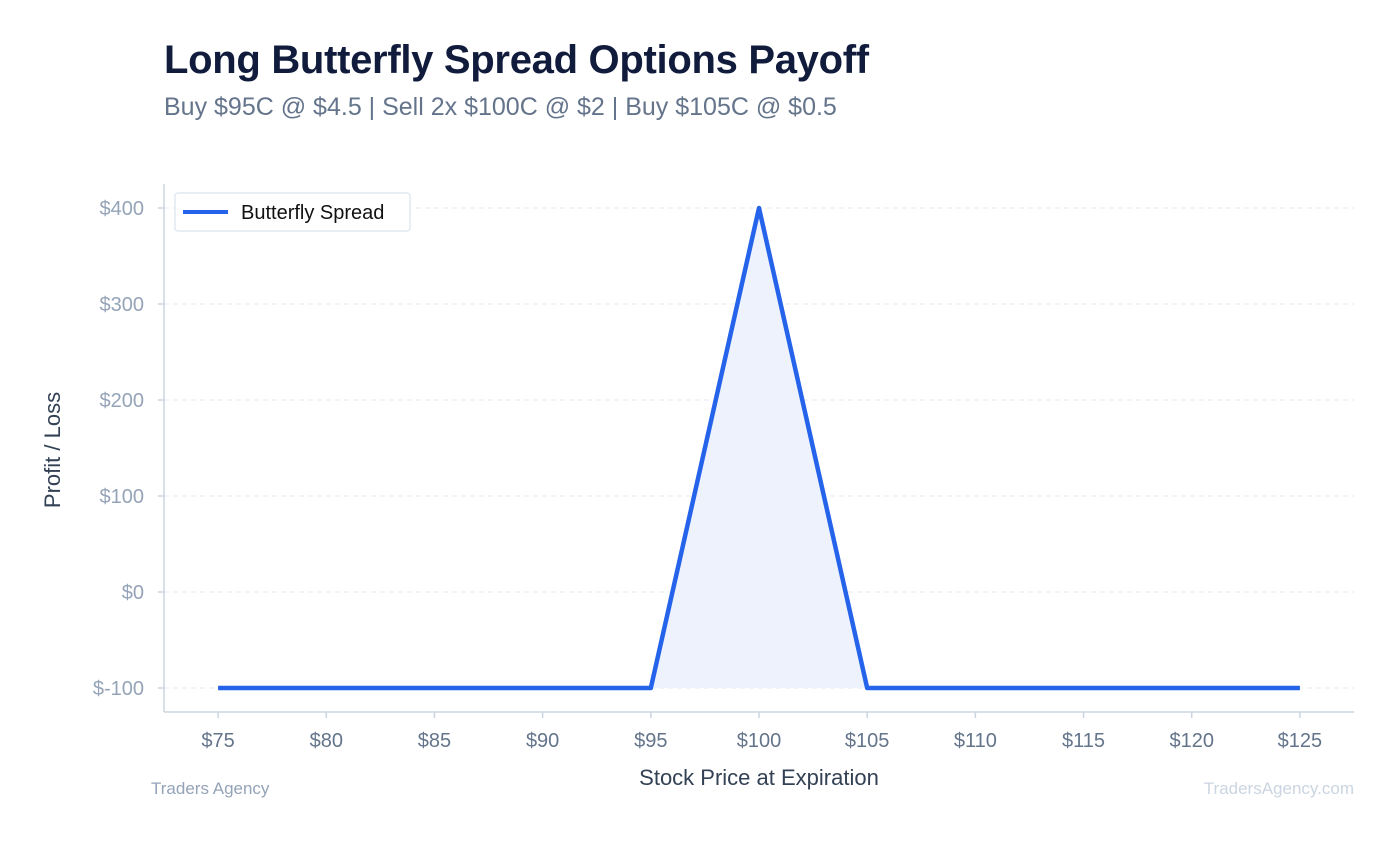 This screenshot has height=845, width=1399. I want to click on x-tick-label: $95, so click(650, 741).